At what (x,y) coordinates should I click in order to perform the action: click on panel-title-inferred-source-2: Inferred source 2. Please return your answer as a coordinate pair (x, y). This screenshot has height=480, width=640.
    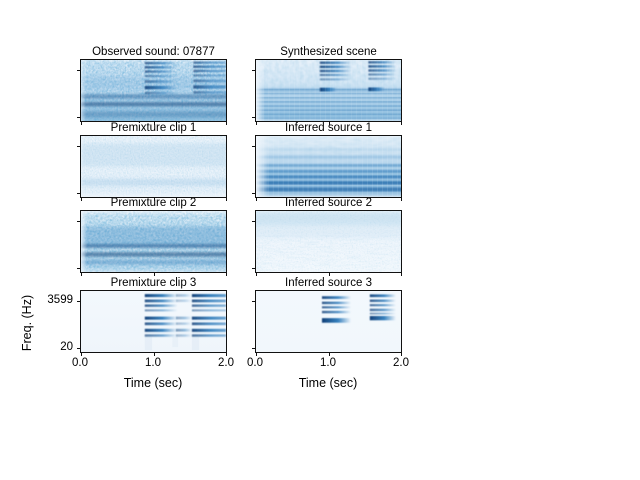
    Looking at the image, I should click on (328, 203).